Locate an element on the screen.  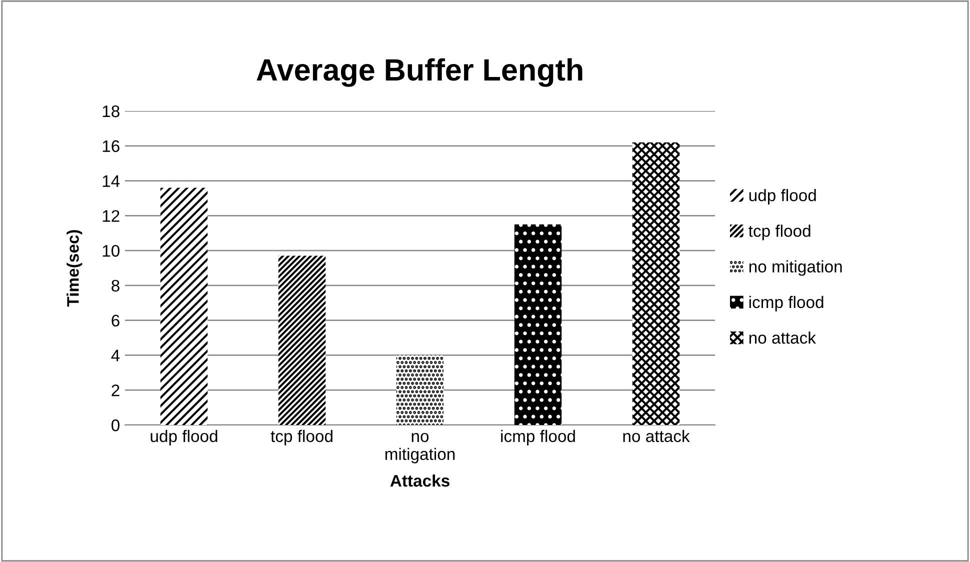
x-tick-label: icmp flood is located at coordinates (538, 438).